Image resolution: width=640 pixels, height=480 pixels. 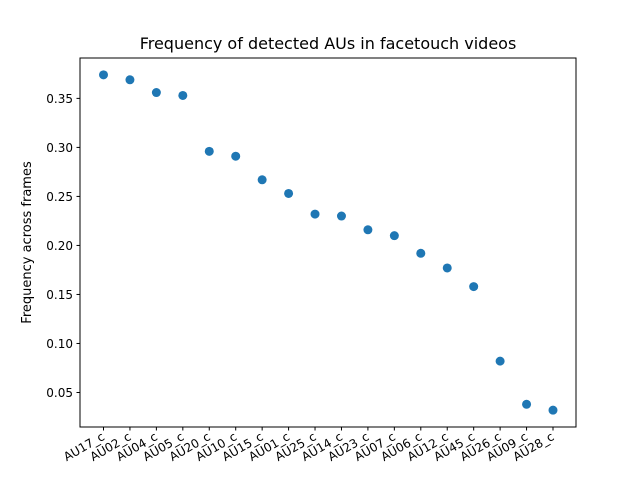 I want to click on y-axis: 0.05 0.10 0.15 0.20 0.25 0.30 0.35, so click(x=63, y=246).